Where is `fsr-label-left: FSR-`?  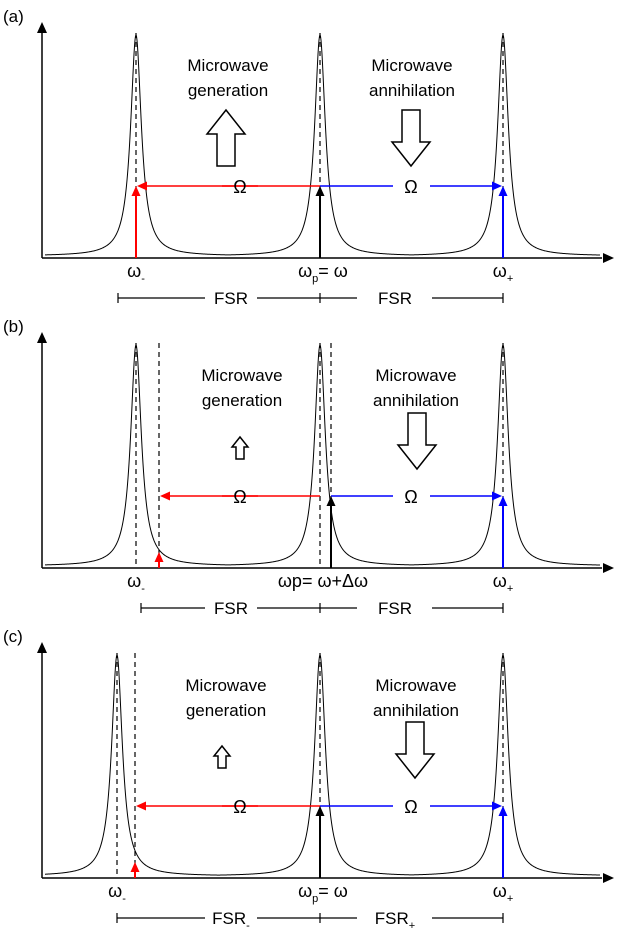 fsr-label-left: FSR- is located at coordinates (231, 919).